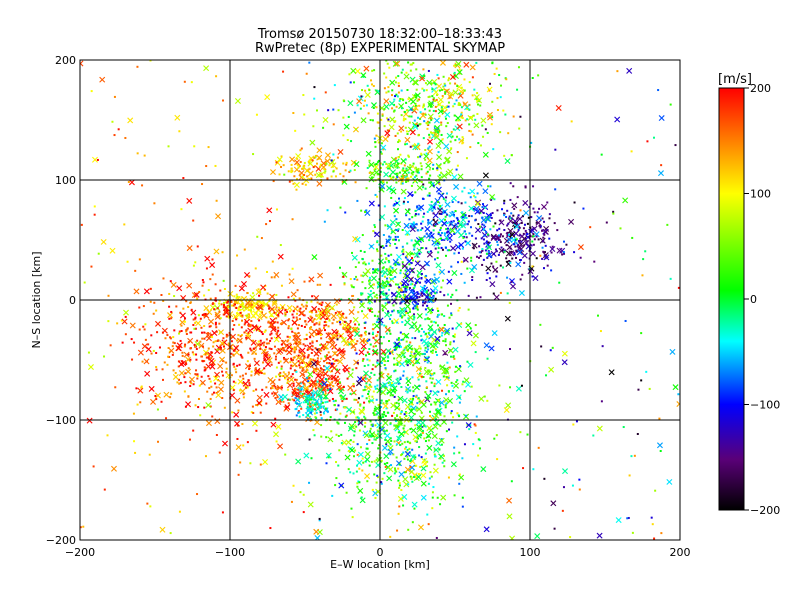 This screenshot has height=600, width=800. What do you see at coordinates (530, 552) in the screenshot?
I see `x-tick-label: 100` at bounding box center [530, 552].